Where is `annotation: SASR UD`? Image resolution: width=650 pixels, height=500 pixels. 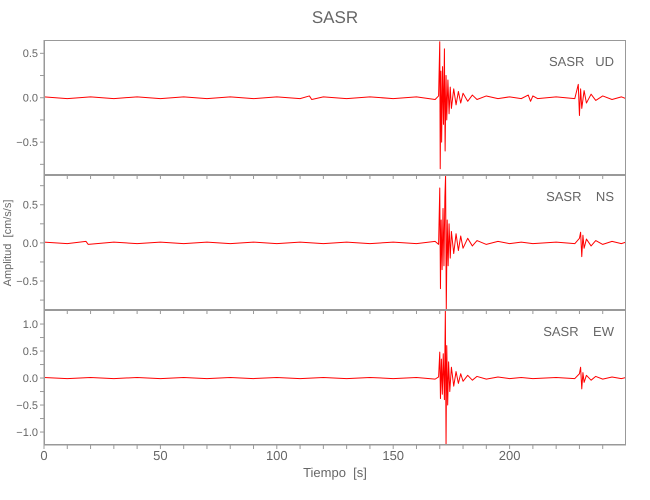
annotation: SASR UD is located at coordinates (581, 61).